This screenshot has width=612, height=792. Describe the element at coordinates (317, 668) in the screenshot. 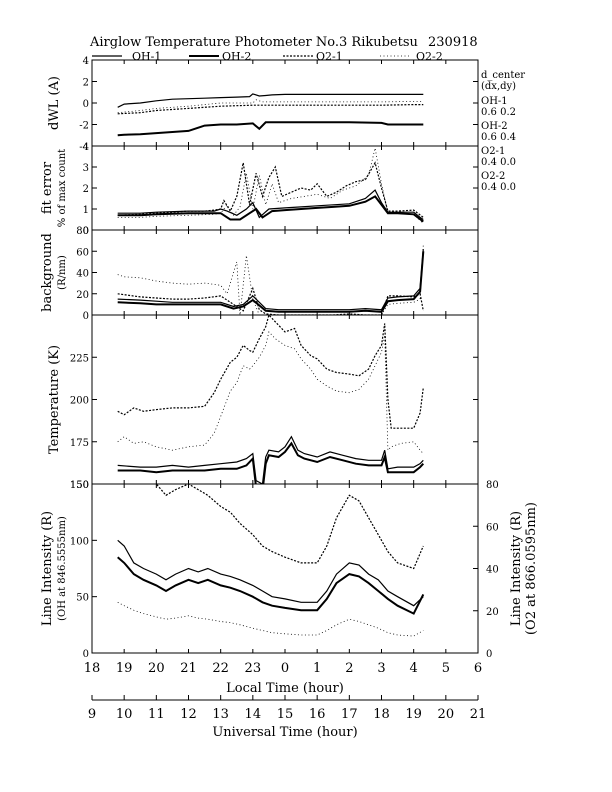

I see `x-local-tick-label: 1` at that location.